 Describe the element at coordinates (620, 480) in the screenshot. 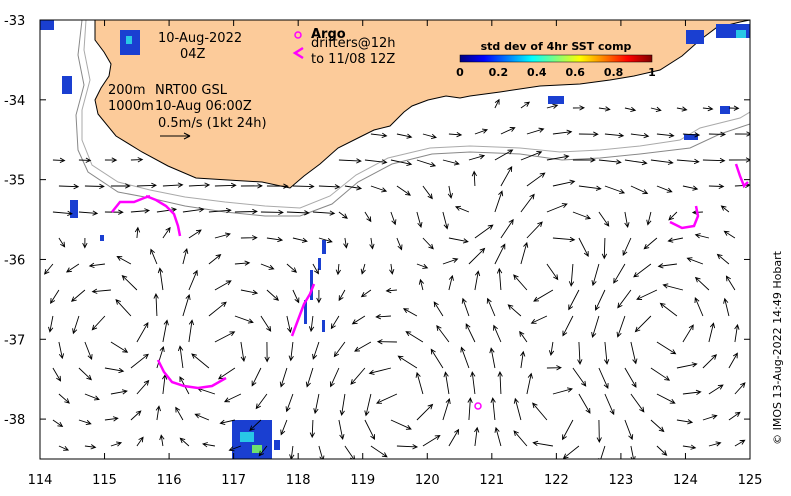

I see `lon-tick-label: 123` at that location.